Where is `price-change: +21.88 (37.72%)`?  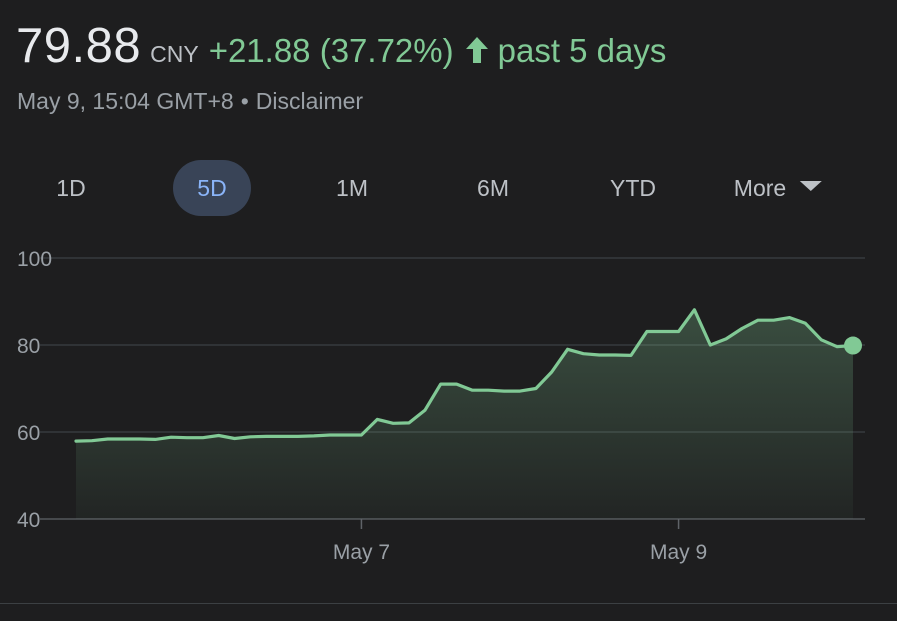 price-change: +21.88 (37.72%) is located at coordinates (331, 50).